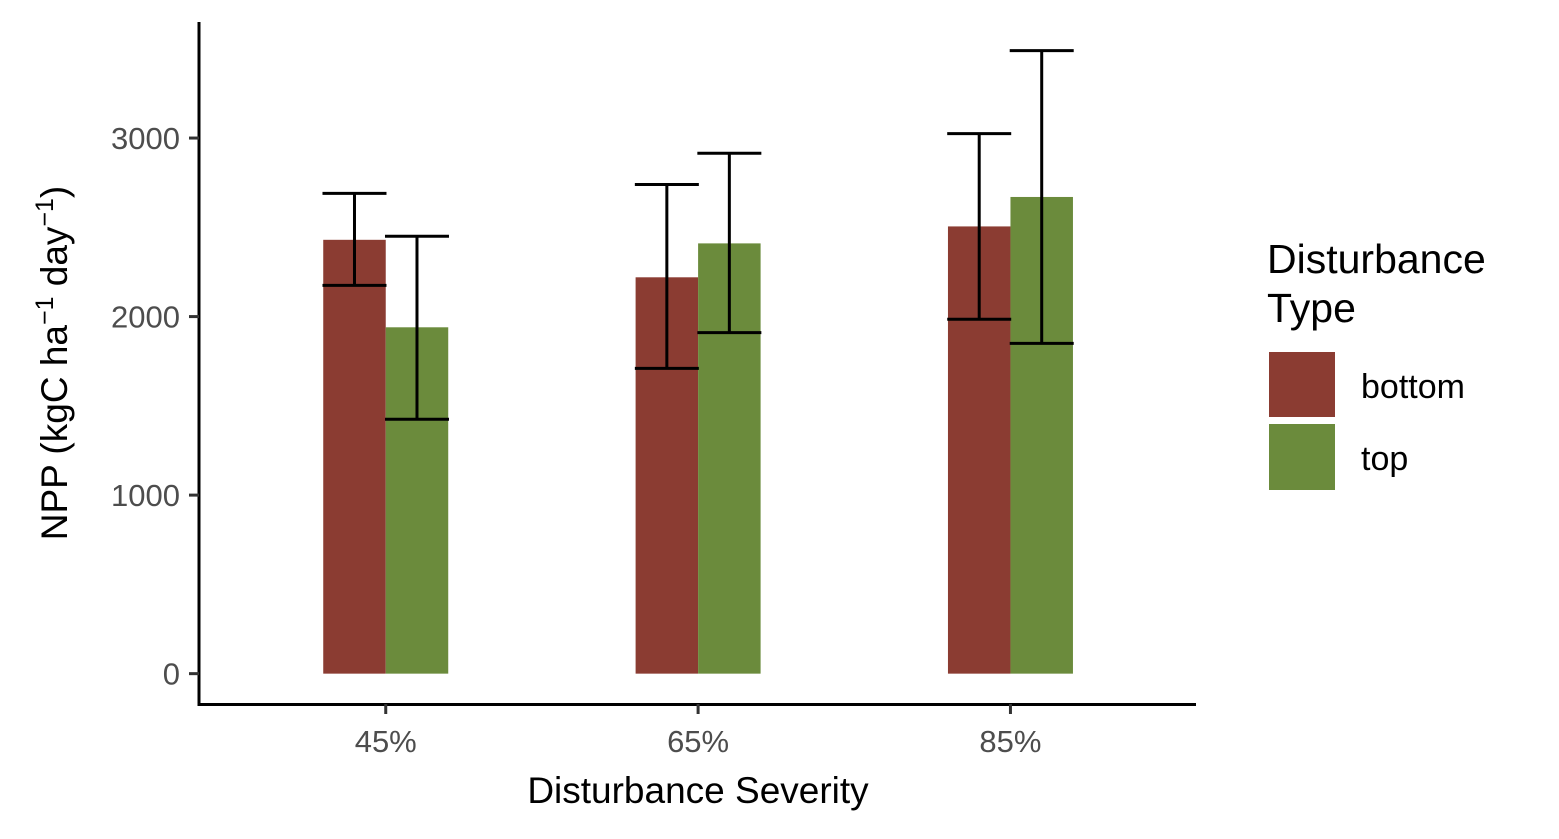 This screenshot has height=839, width=1559. Describe the element at coordinates (171, 674) in the screenshot. I see `y-tick-label: 0` at that location.